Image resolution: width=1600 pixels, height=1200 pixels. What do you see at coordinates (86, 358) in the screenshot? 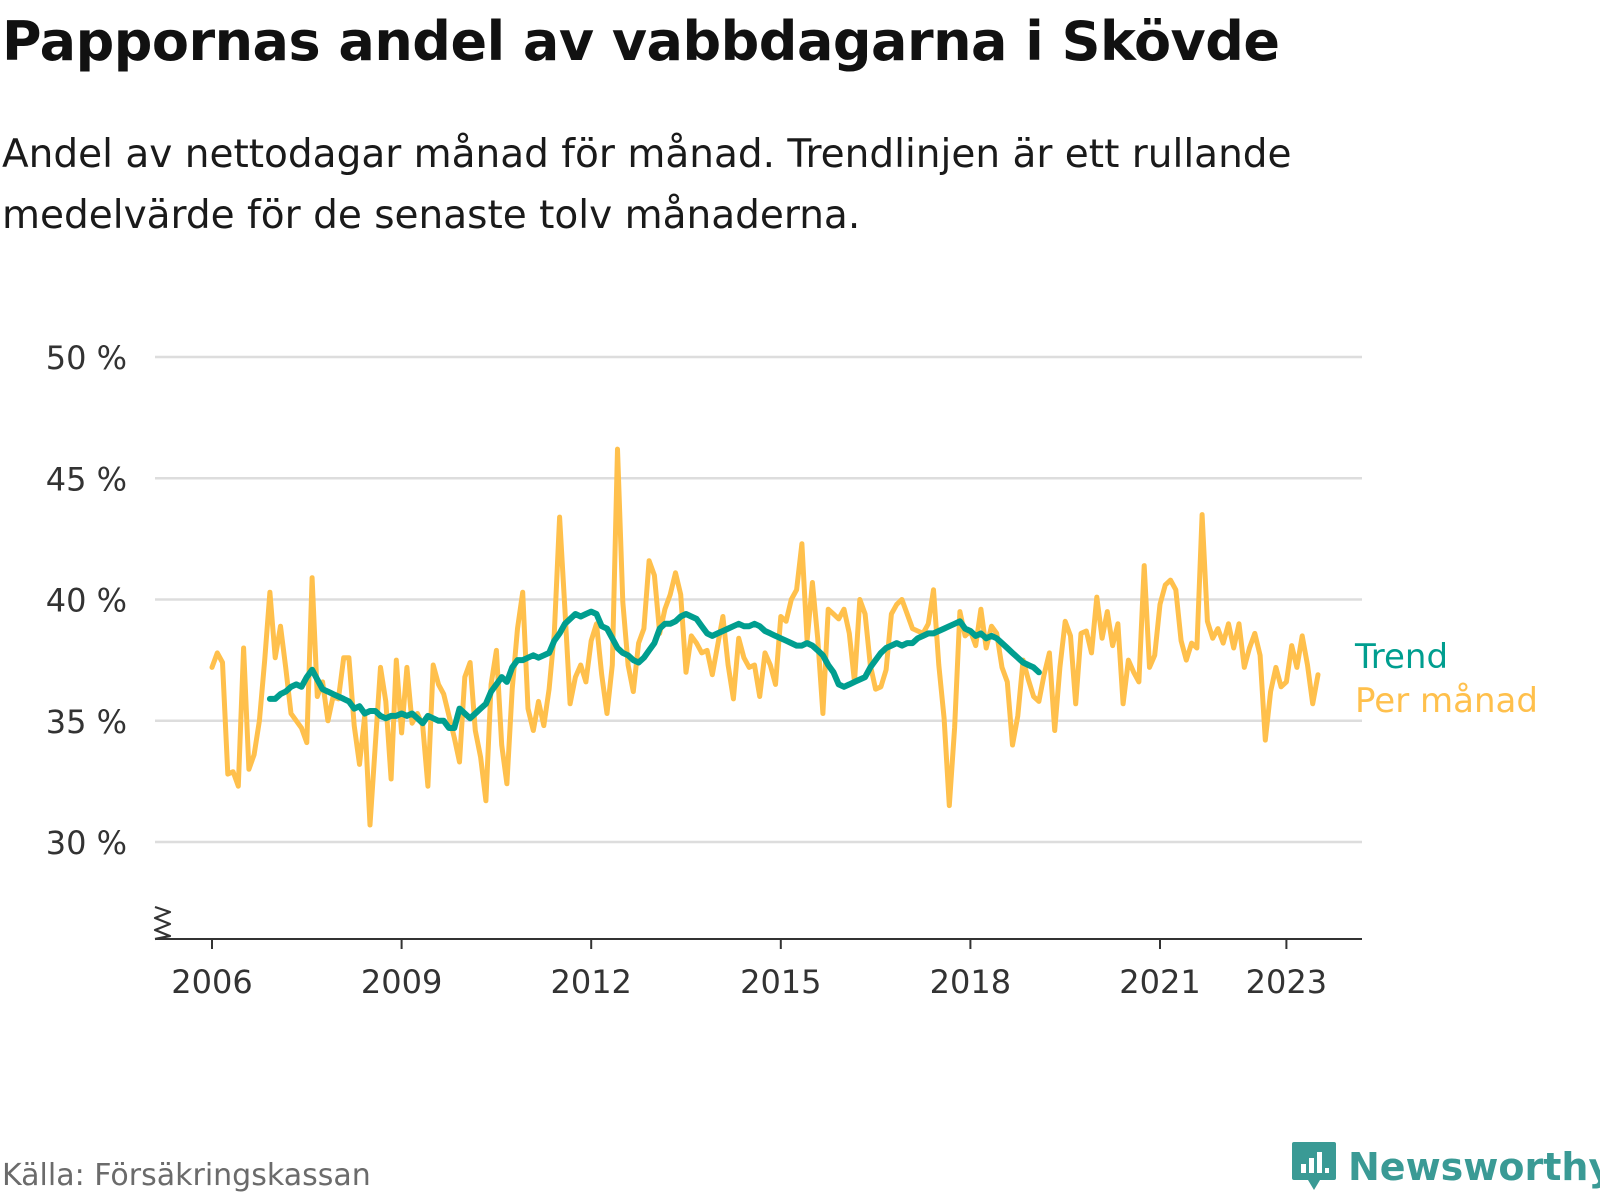
I see `y-tick-label: 50 %` at bounding box center [86, 358].